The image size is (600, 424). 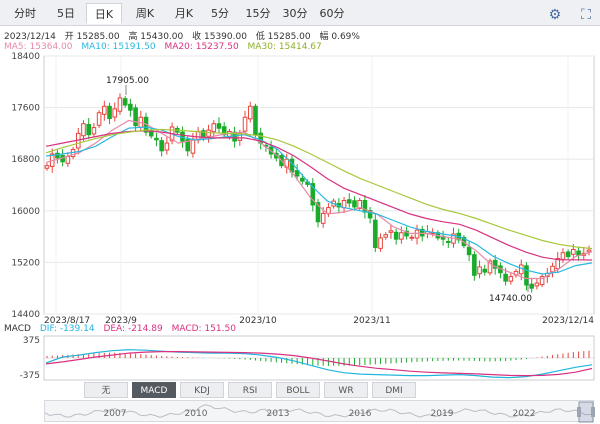 I want to click on ma5-value: MA5: 15364.00, so click(x=38, y=47).